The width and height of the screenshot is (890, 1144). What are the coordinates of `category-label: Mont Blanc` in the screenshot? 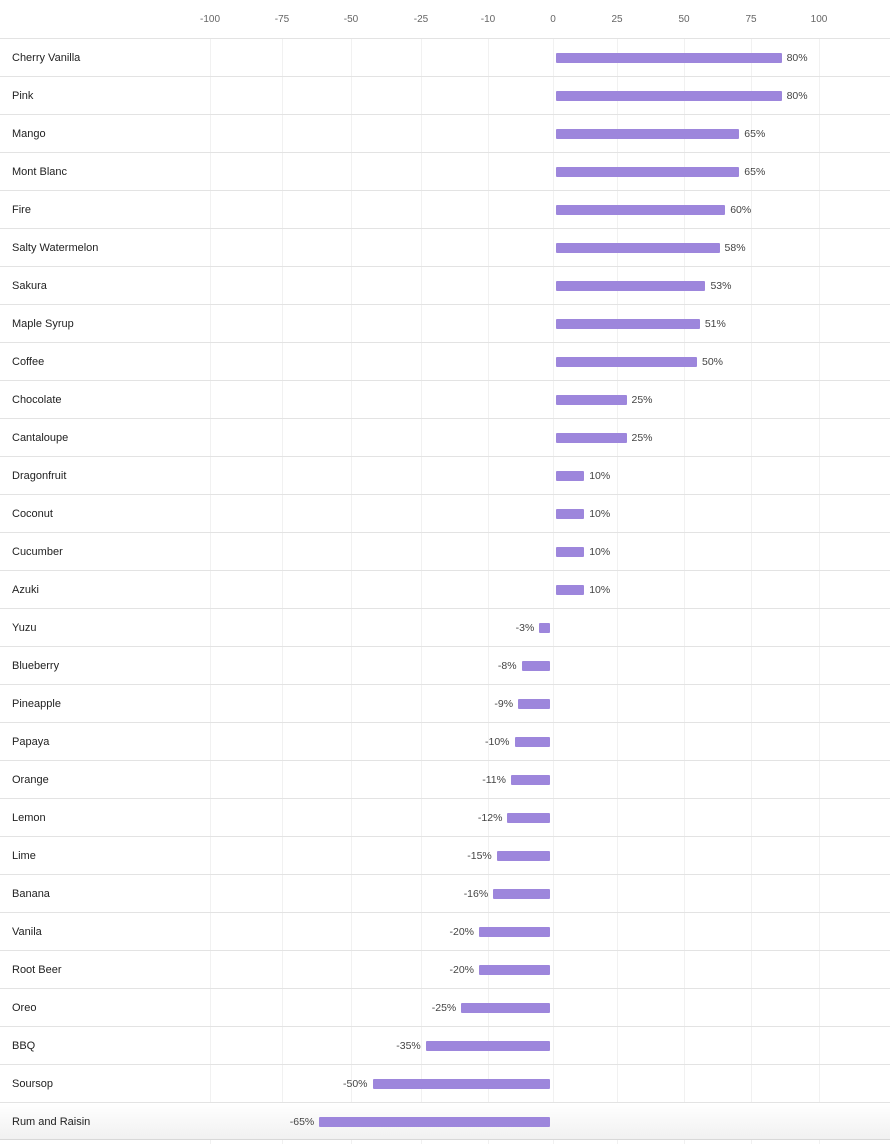 It's located at (40, 172).